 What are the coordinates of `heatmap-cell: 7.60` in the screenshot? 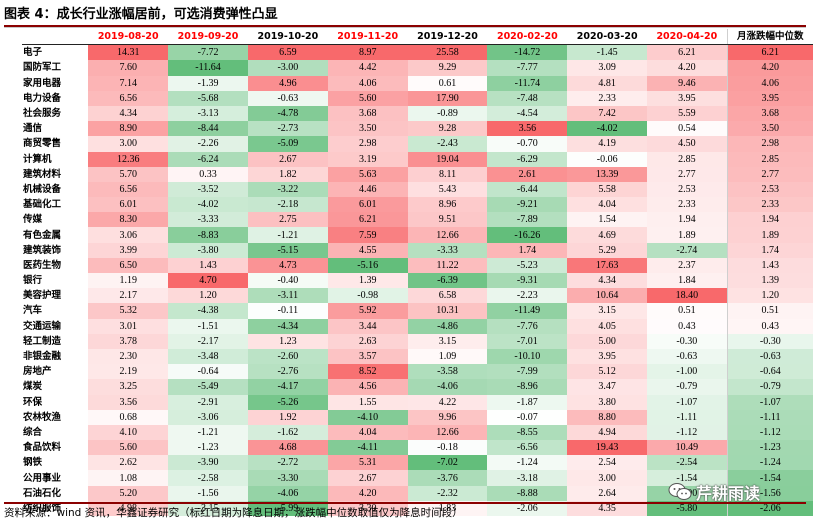 It's located at (128, 68).